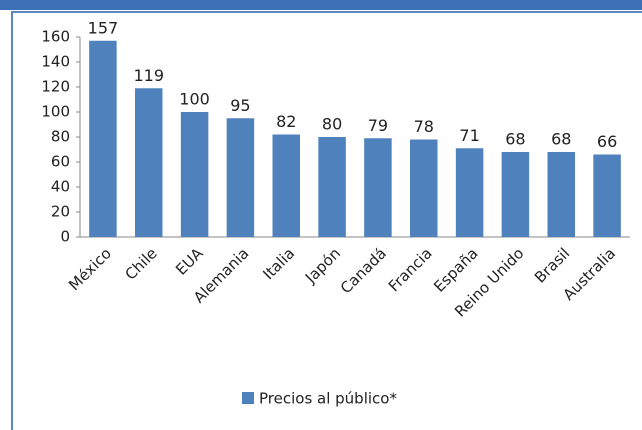 This screenshot has height=430, width=642. I want to click on x-tick-label: EUA, so click(189, 261).